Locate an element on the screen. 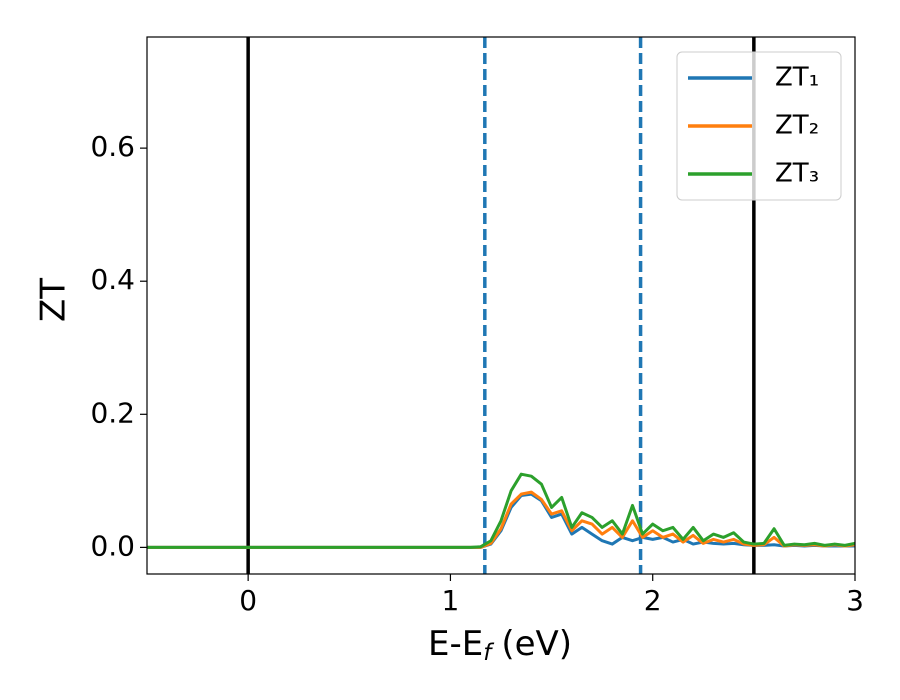 The image size is (900, 700). x-tick-label: 3 is located at coordinates (855, 600).